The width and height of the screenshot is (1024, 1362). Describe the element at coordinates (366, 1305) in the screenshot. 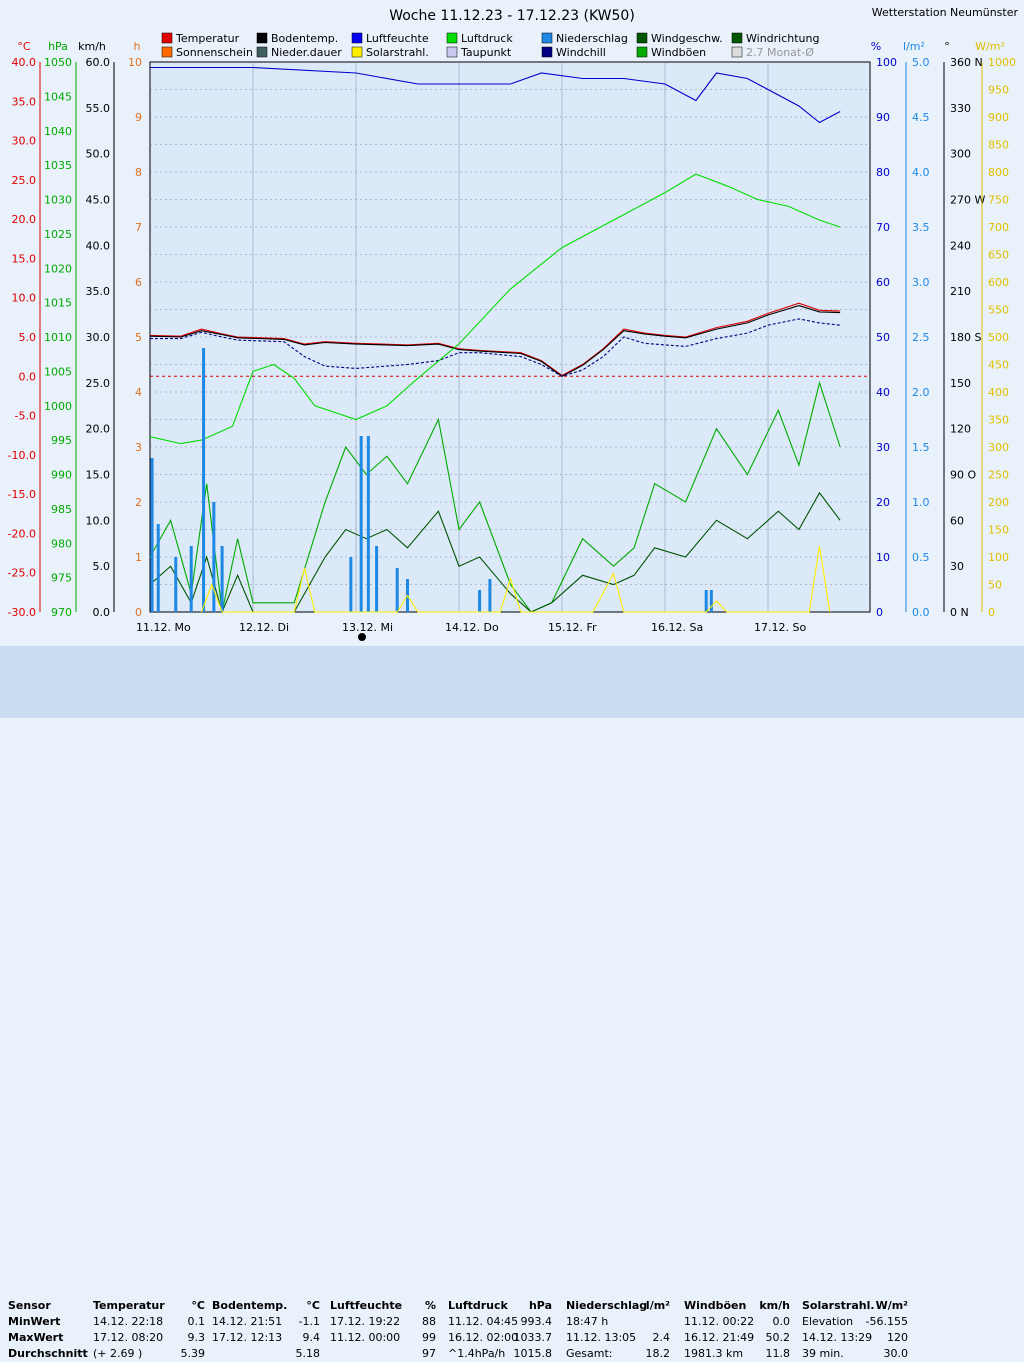

I see `stats-cell-label: Luftfeuchte` at that location.